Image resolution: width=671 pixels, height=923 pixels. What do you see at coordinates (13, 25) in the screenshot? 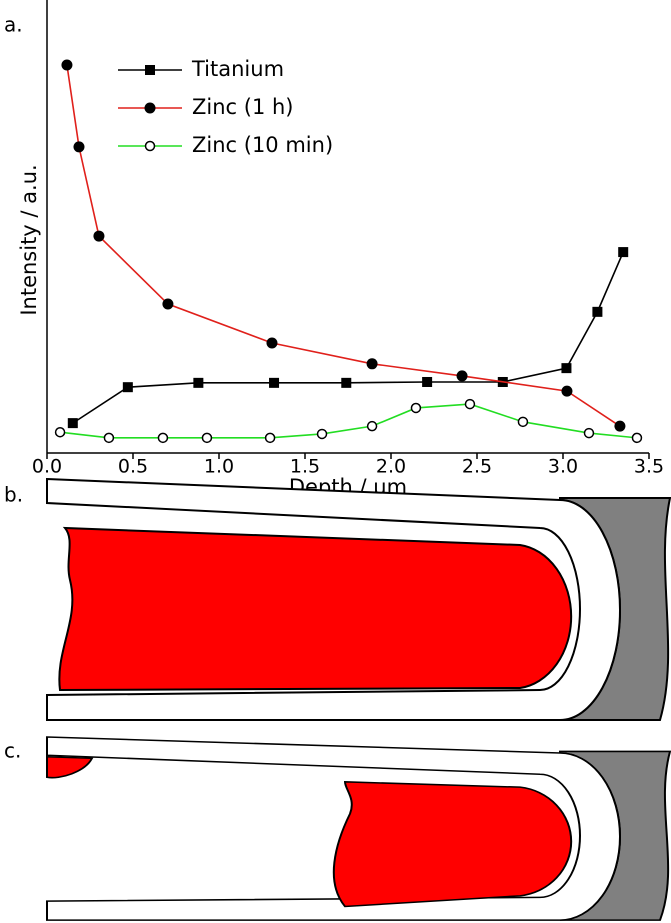
I see `panel-label: a.` at bounding box center [13, 25].